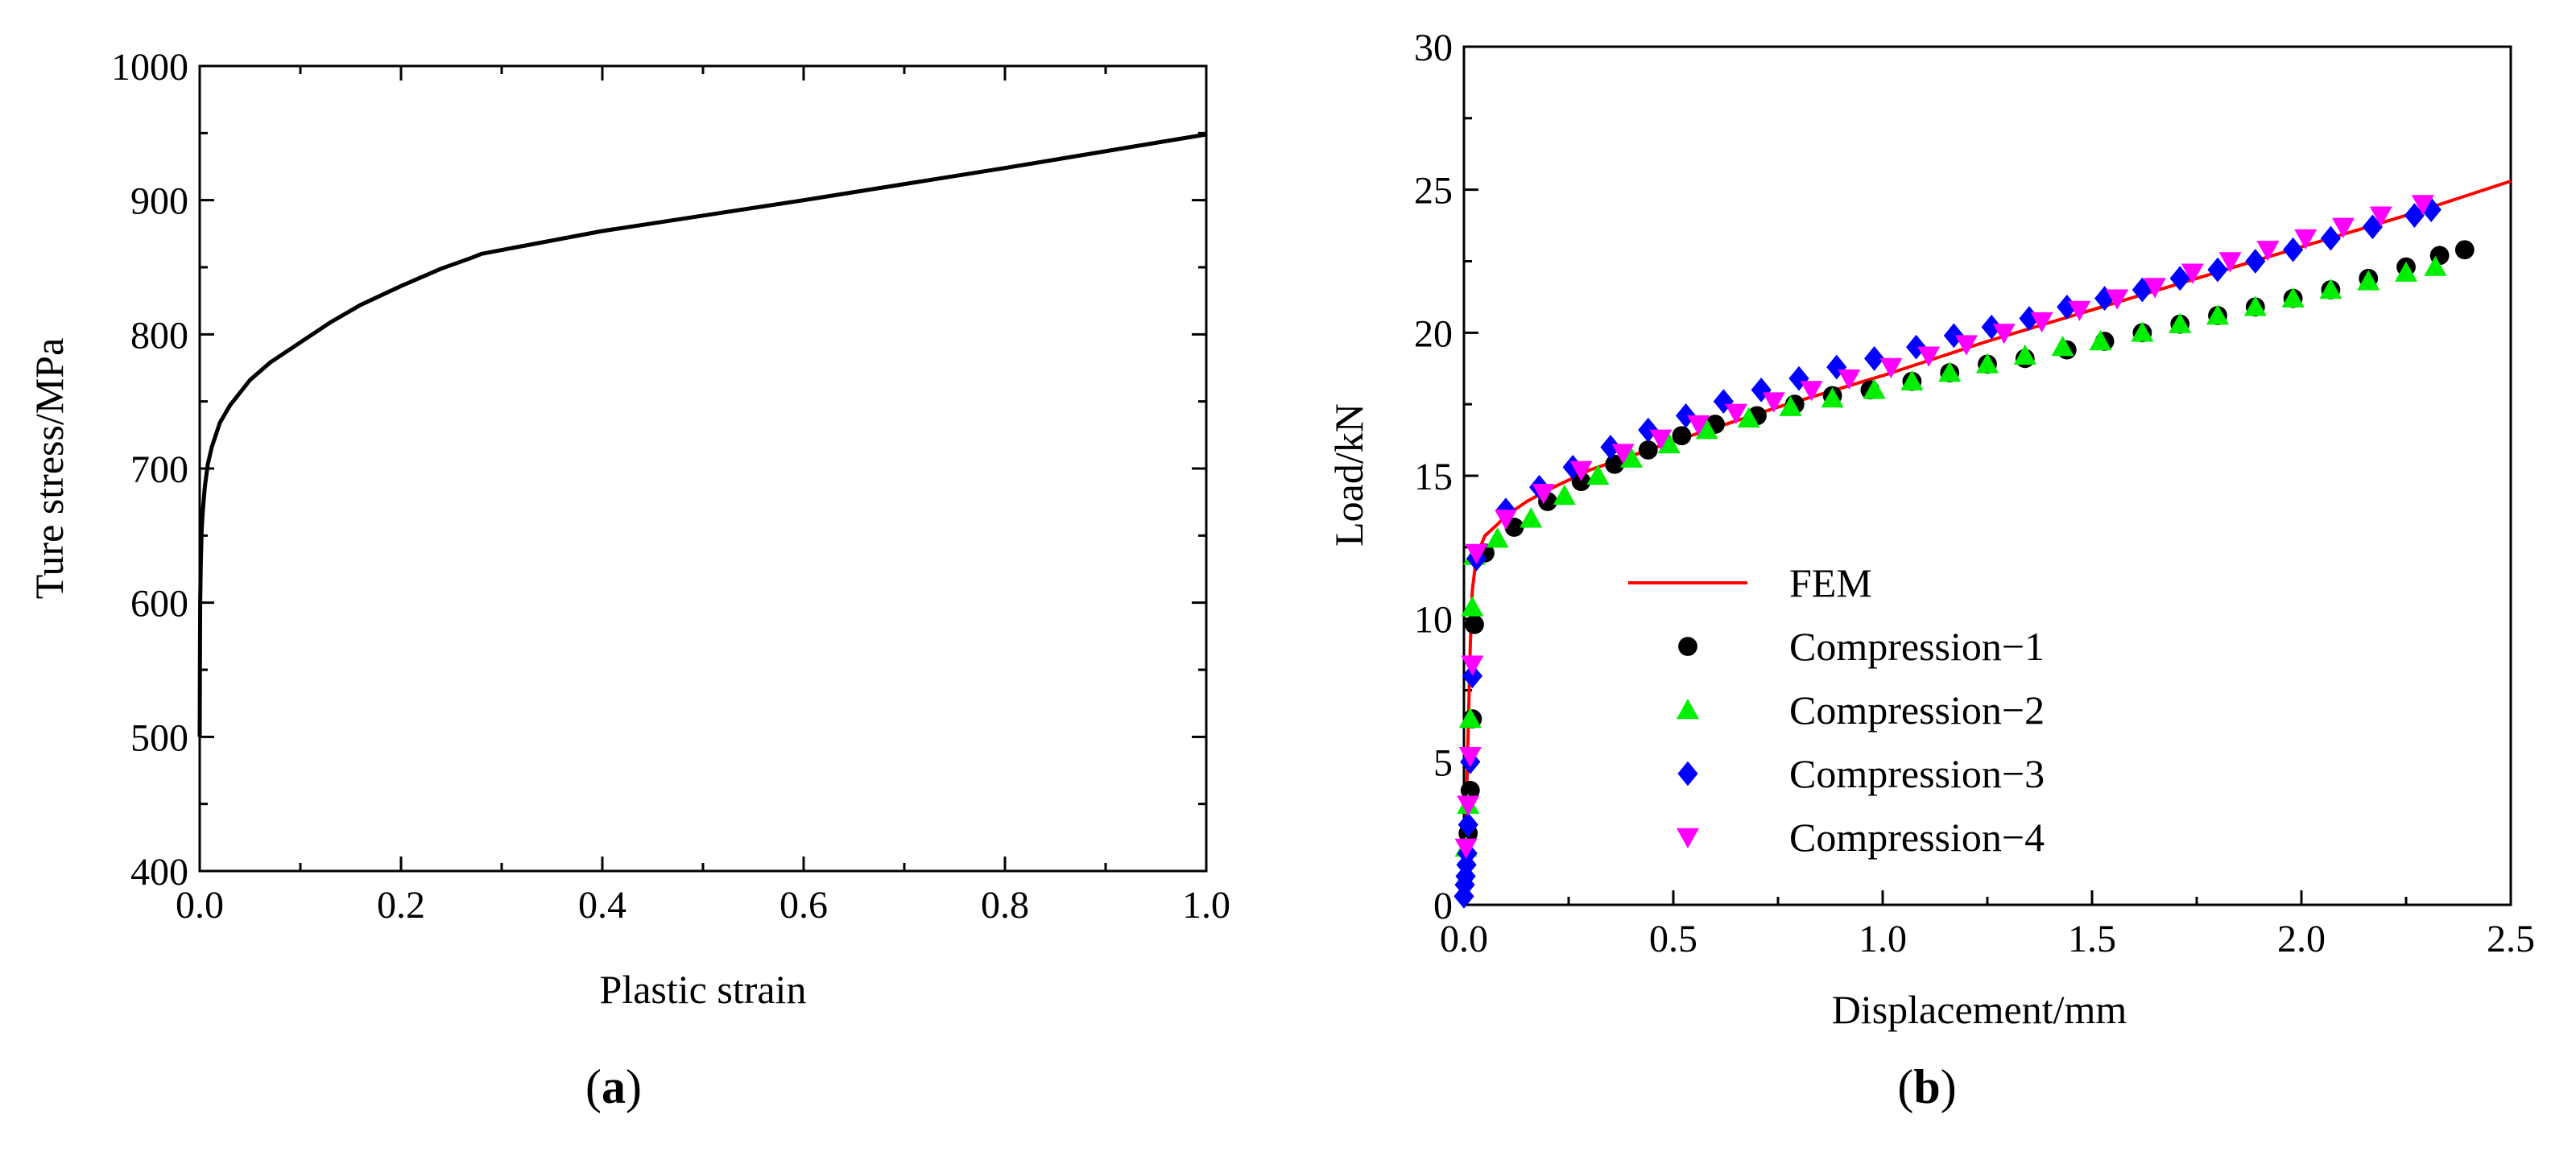 This screenshot has width=2576, height=1156. I want to click on chart-b-legend-entry-4-label: Compression−3, so click(1917, 773).